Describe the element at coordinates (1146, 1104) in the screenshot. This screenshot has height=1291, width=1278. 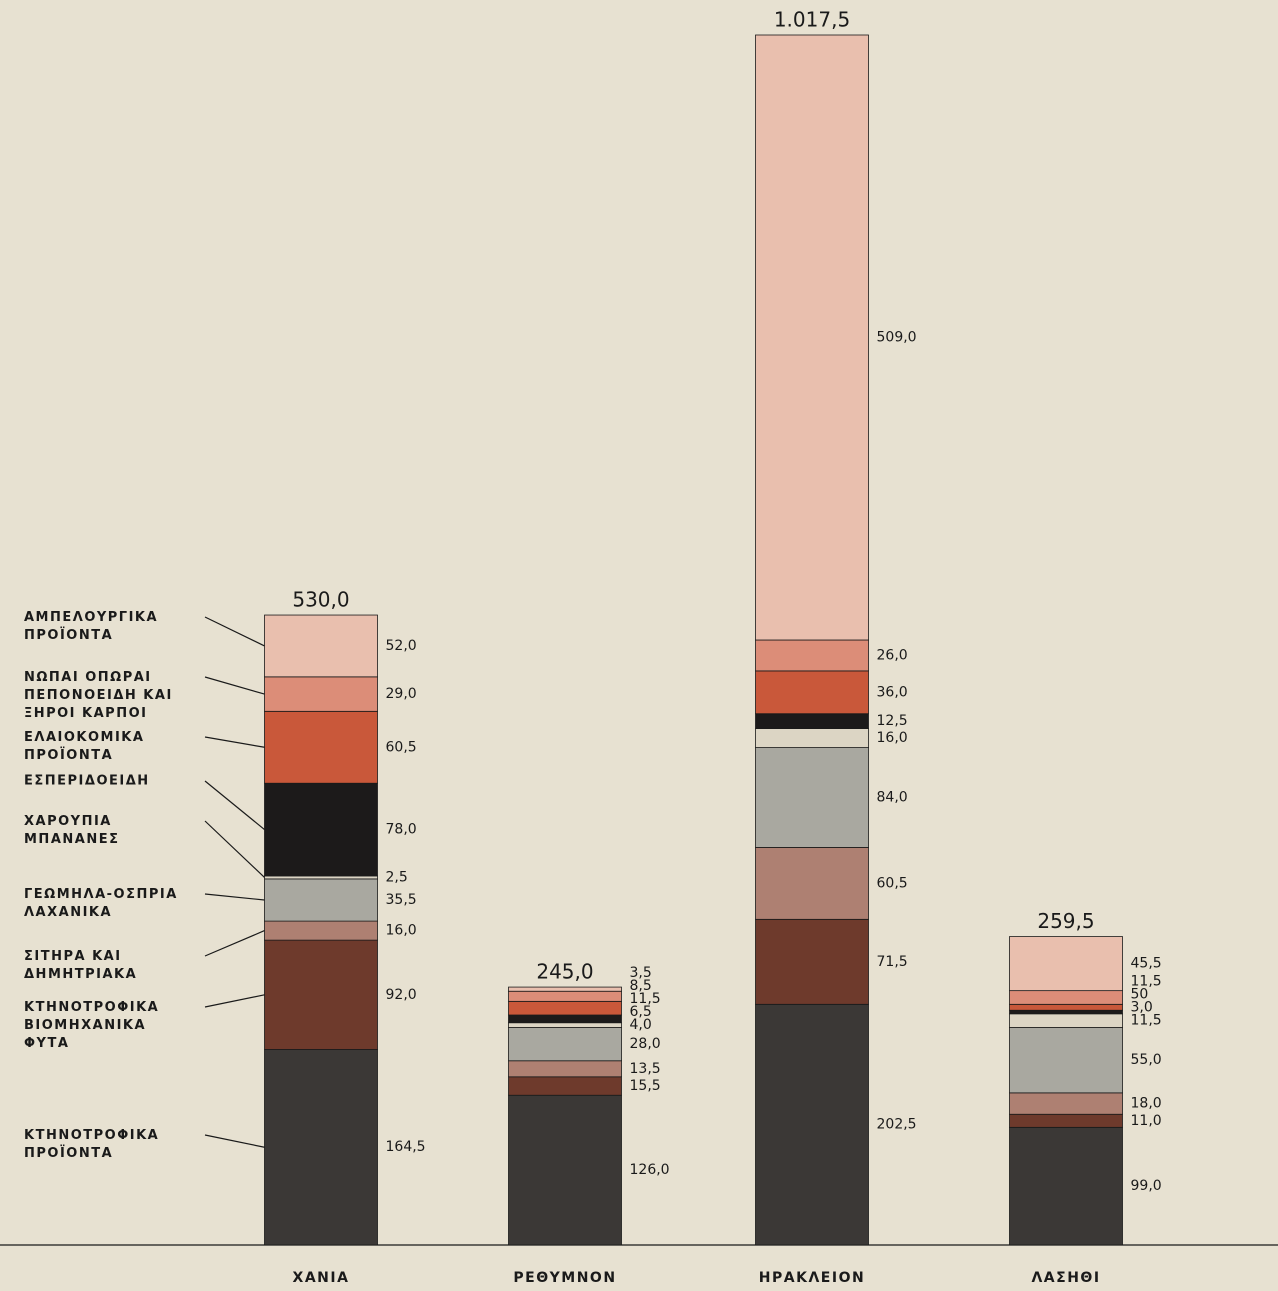
I see `value-label: 18,0` at that location.